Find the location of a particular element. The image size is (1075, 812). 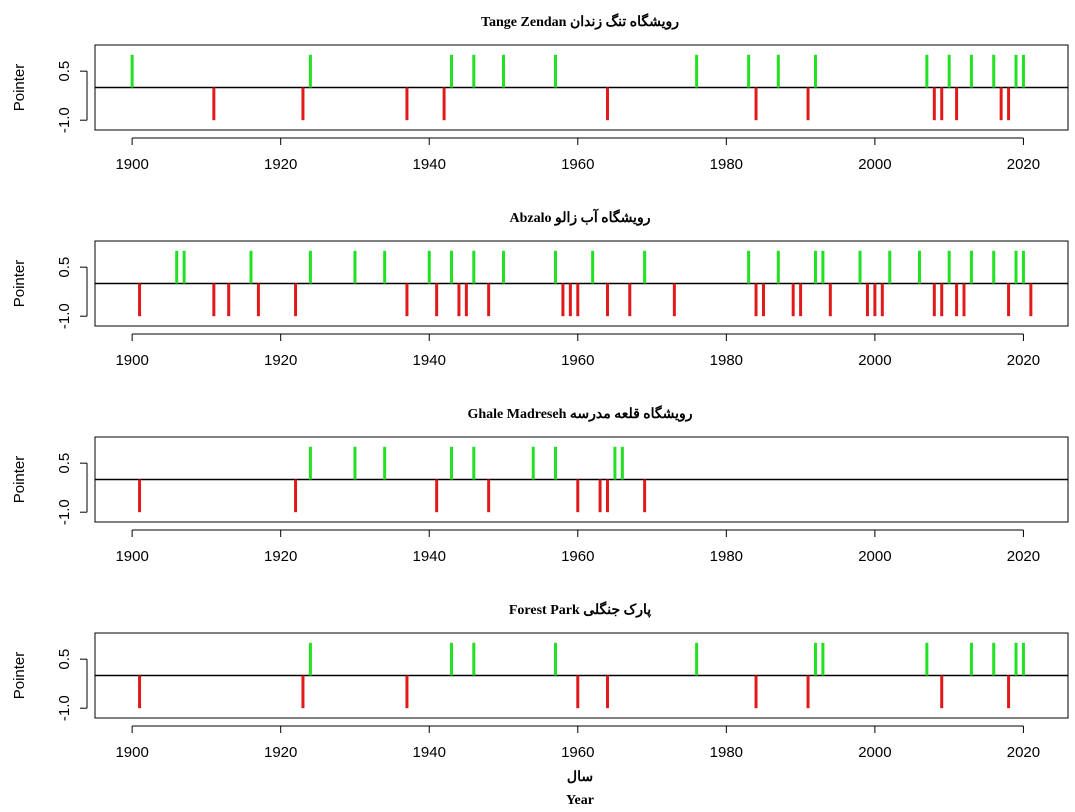

panel-title: پارک جنگلی Forest Park is located at coordinates (580, 609).